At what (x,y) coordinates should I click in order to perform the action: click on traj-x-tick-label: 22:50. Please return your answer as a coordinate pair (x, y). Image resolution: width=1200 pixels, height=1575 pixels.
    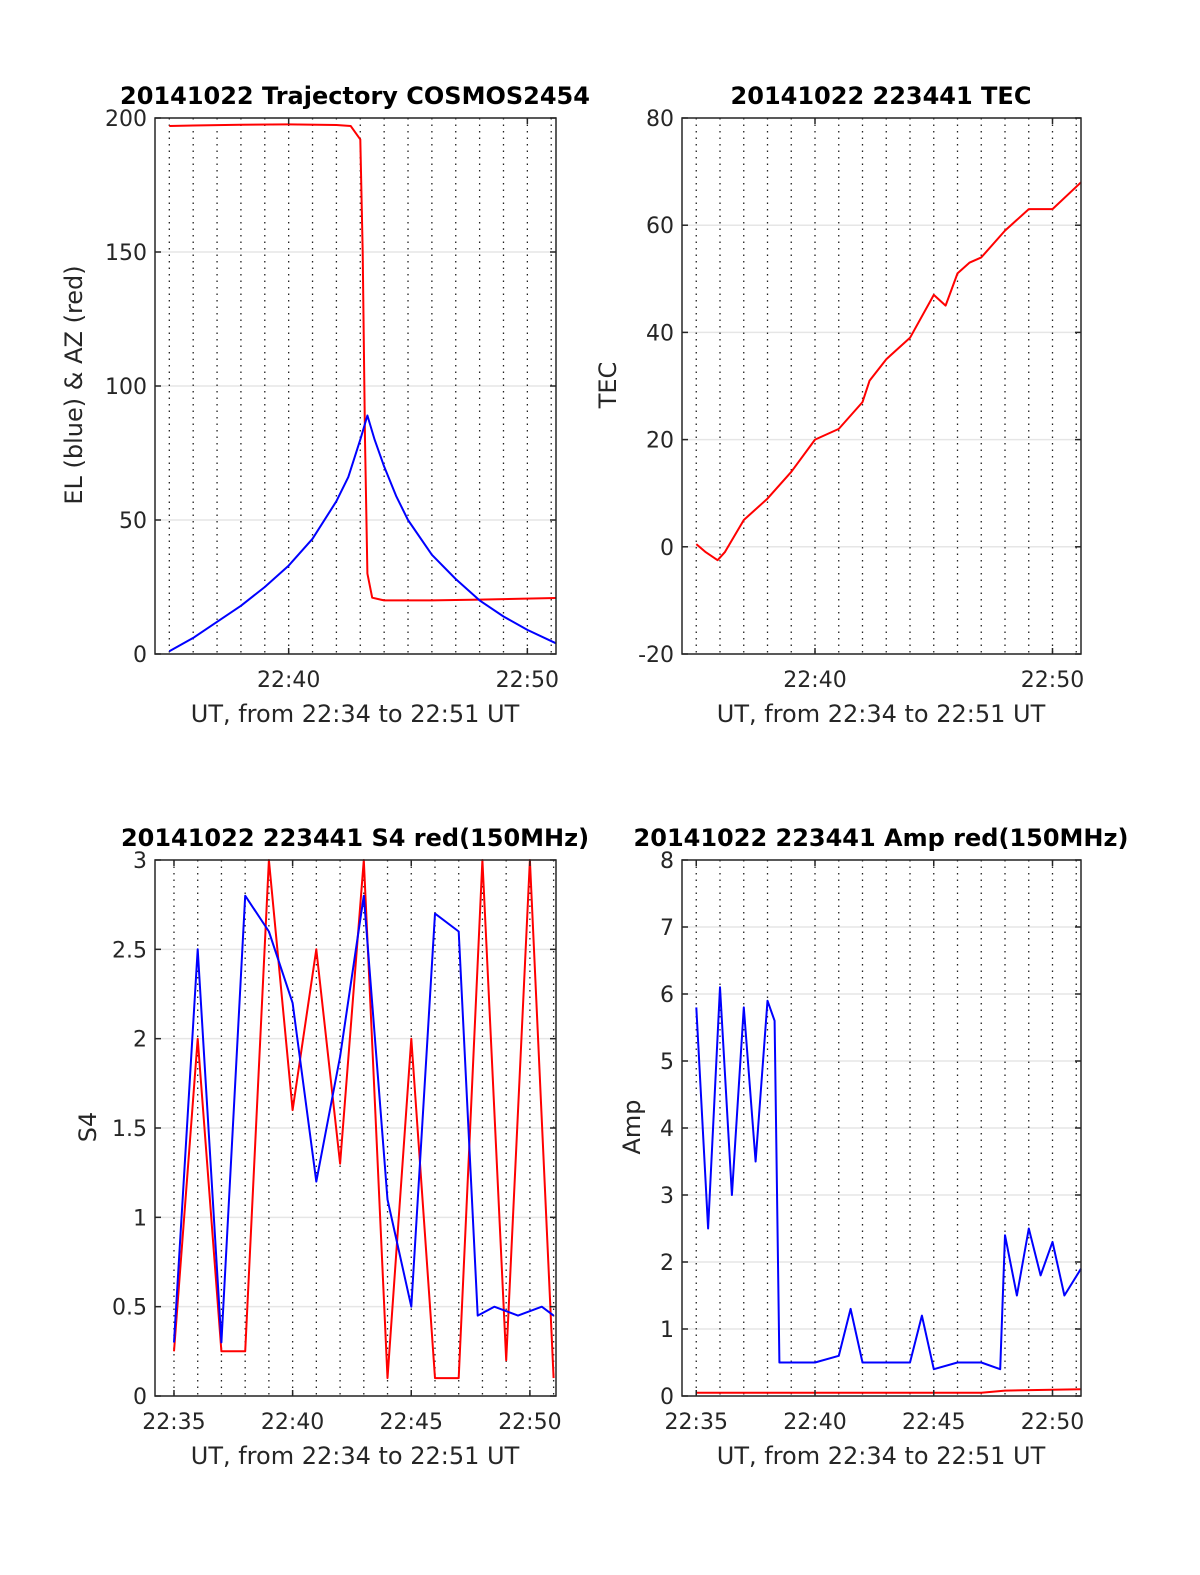
    Looking at the image, I should click on (527, 680).